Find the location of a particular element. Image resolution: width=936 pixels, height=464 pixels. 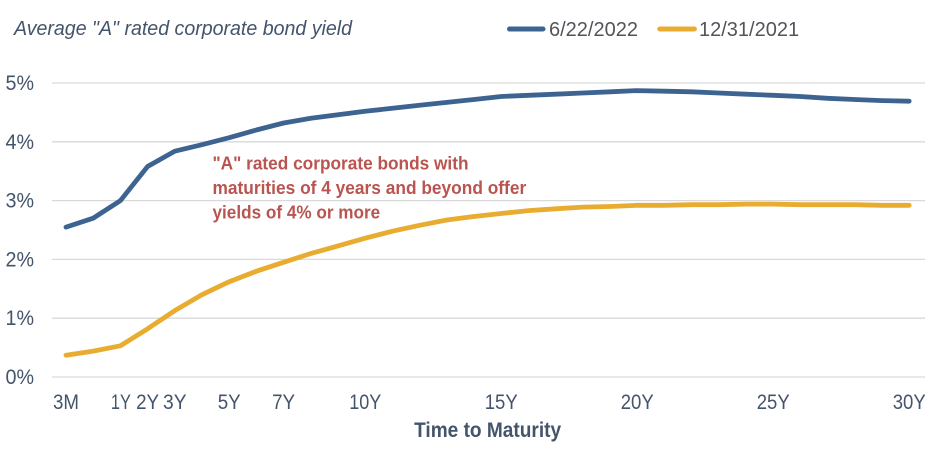

svg-text: 10Y is located at coordinates (365, 402).